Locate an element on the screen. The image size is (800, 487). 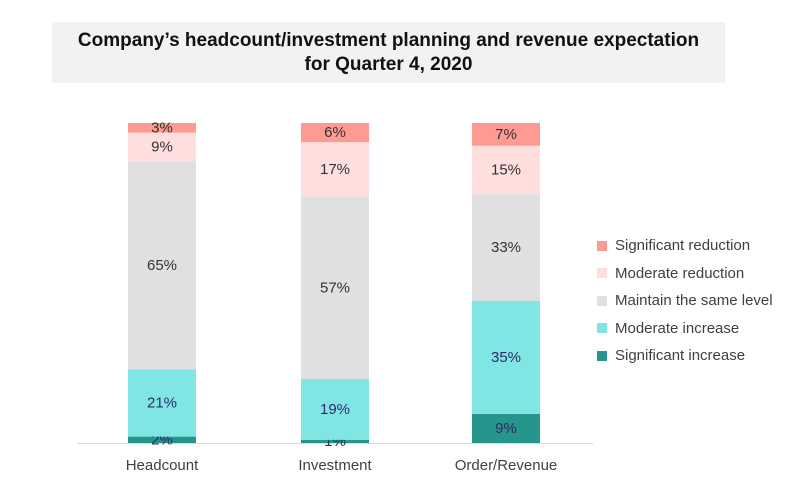
data-label-order-revenue-moderate-increase: 35% is located at coordinates (506, 357).